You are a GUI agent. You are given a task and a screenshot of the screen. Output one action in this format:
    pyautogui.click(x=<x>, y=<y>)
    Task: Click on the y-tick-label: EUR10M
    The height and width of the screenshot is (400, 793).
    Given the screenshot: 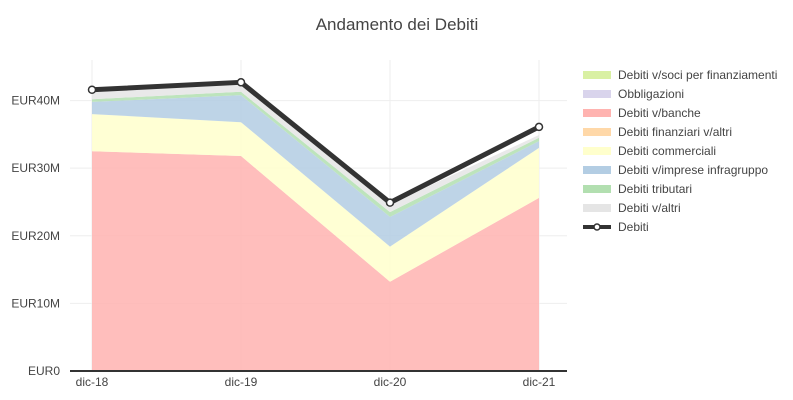 What is the action you would take?
    pyautogui.click(x=35, y=303)
    